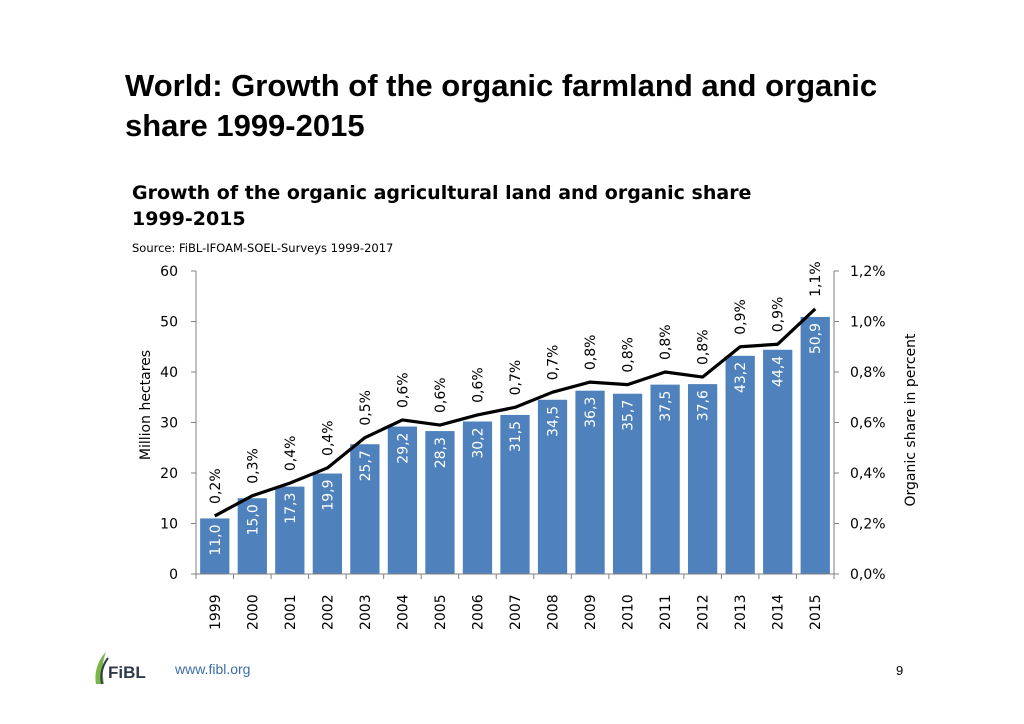 This screenshot has height=724, width=1024. Describe the element at coordinates (328, 495) in the screenshot. I see `bar-value-label: 19,9` at that location.